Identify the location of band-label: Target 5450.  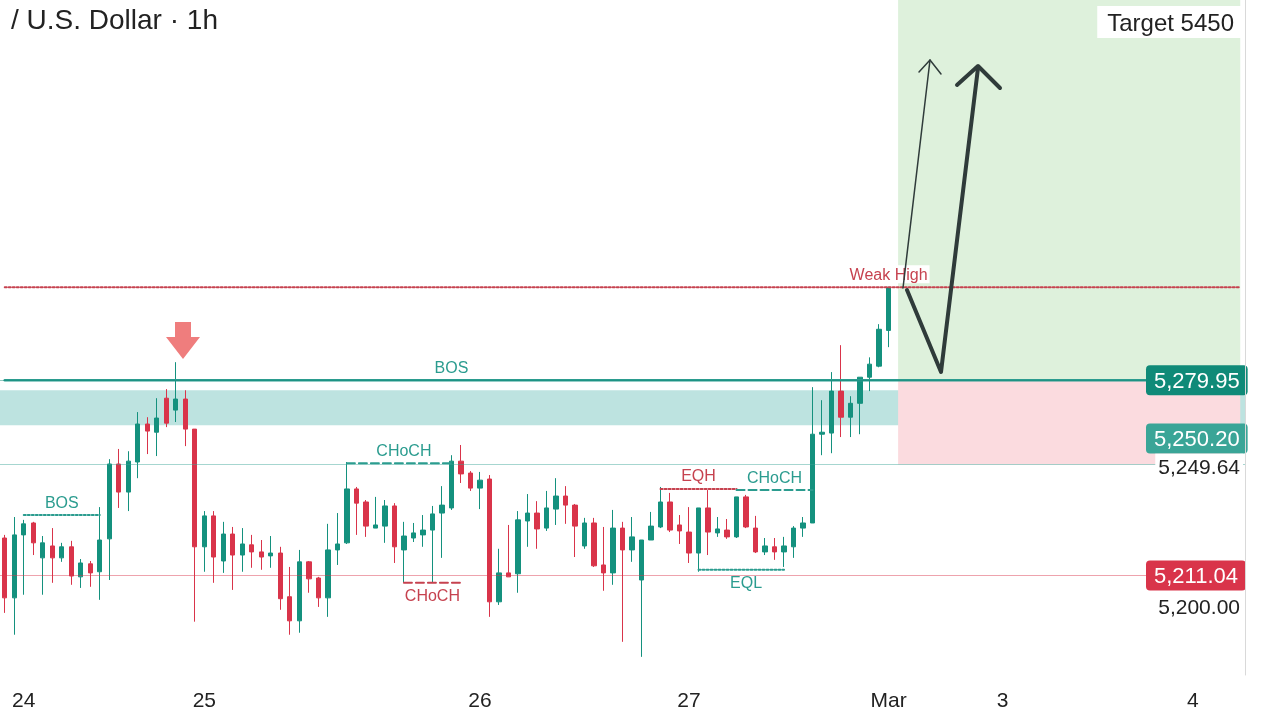
(1170, 22).